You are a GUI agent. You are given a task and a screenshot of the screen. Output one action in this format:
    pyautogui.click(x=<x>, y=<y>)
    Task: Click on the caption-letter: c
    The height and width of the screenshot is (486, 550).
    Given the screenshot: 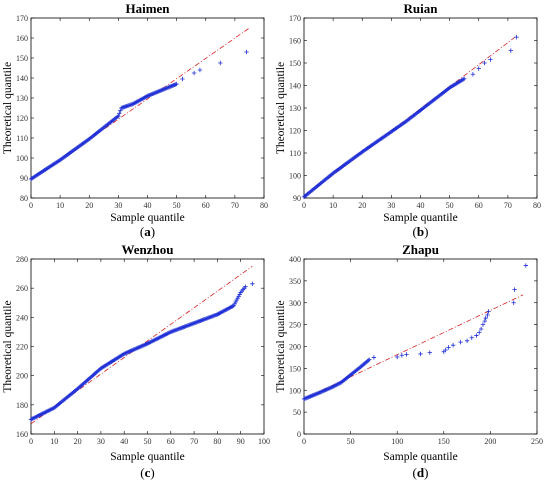 What is the action you would take?
    pyautogui.click(x=148, y=472)
    